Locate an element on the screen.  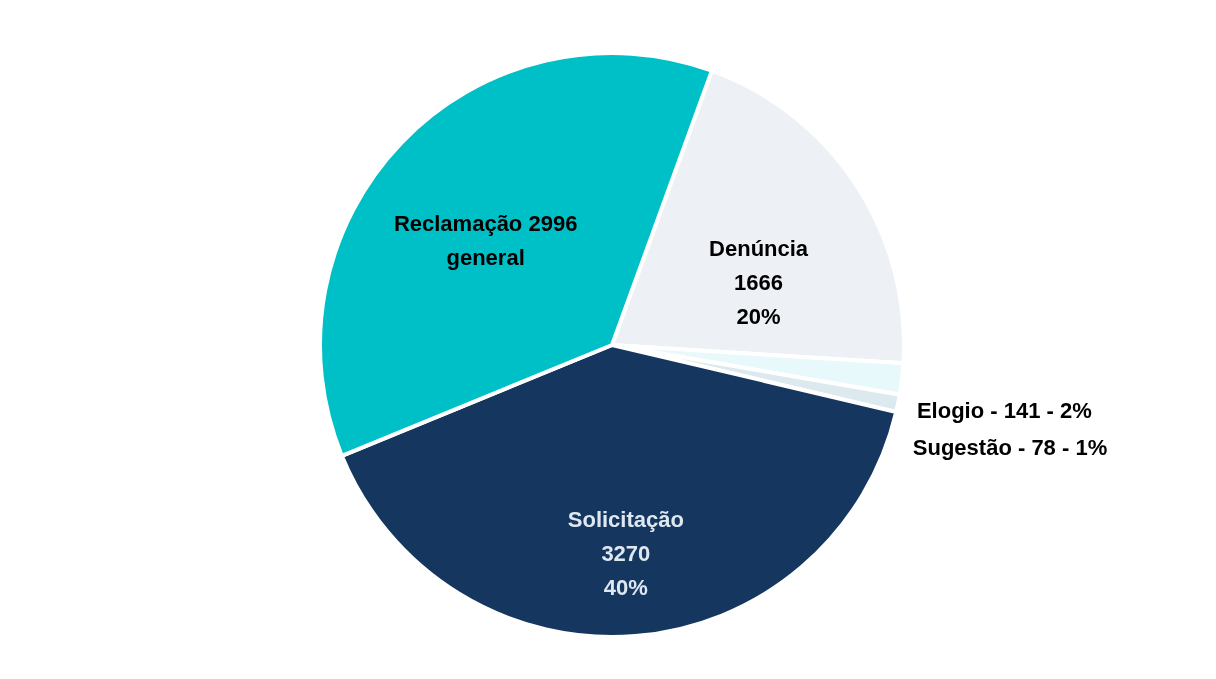
data-label: 1666 20% is located at coordinates (759, 300).